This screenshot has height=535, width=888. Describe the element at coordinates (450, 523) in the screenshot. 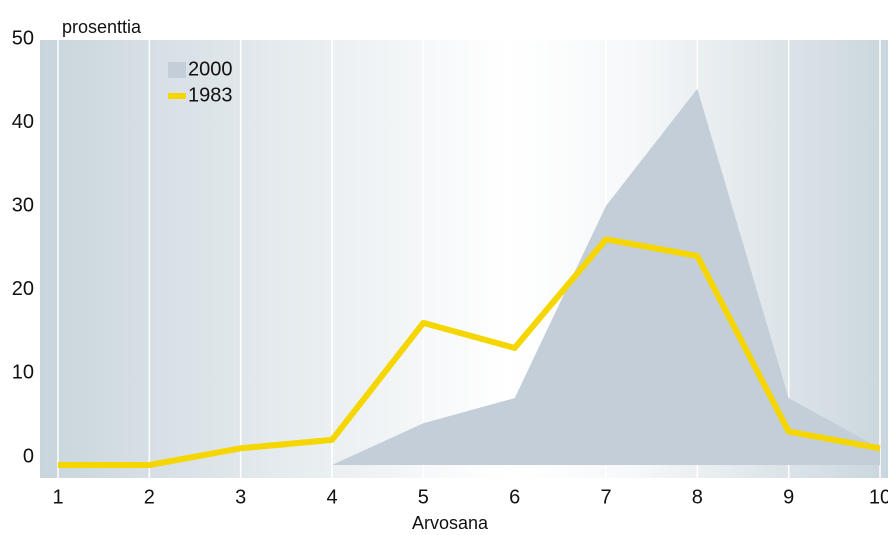

I see `x-axis-title: Arvosana` at that location.